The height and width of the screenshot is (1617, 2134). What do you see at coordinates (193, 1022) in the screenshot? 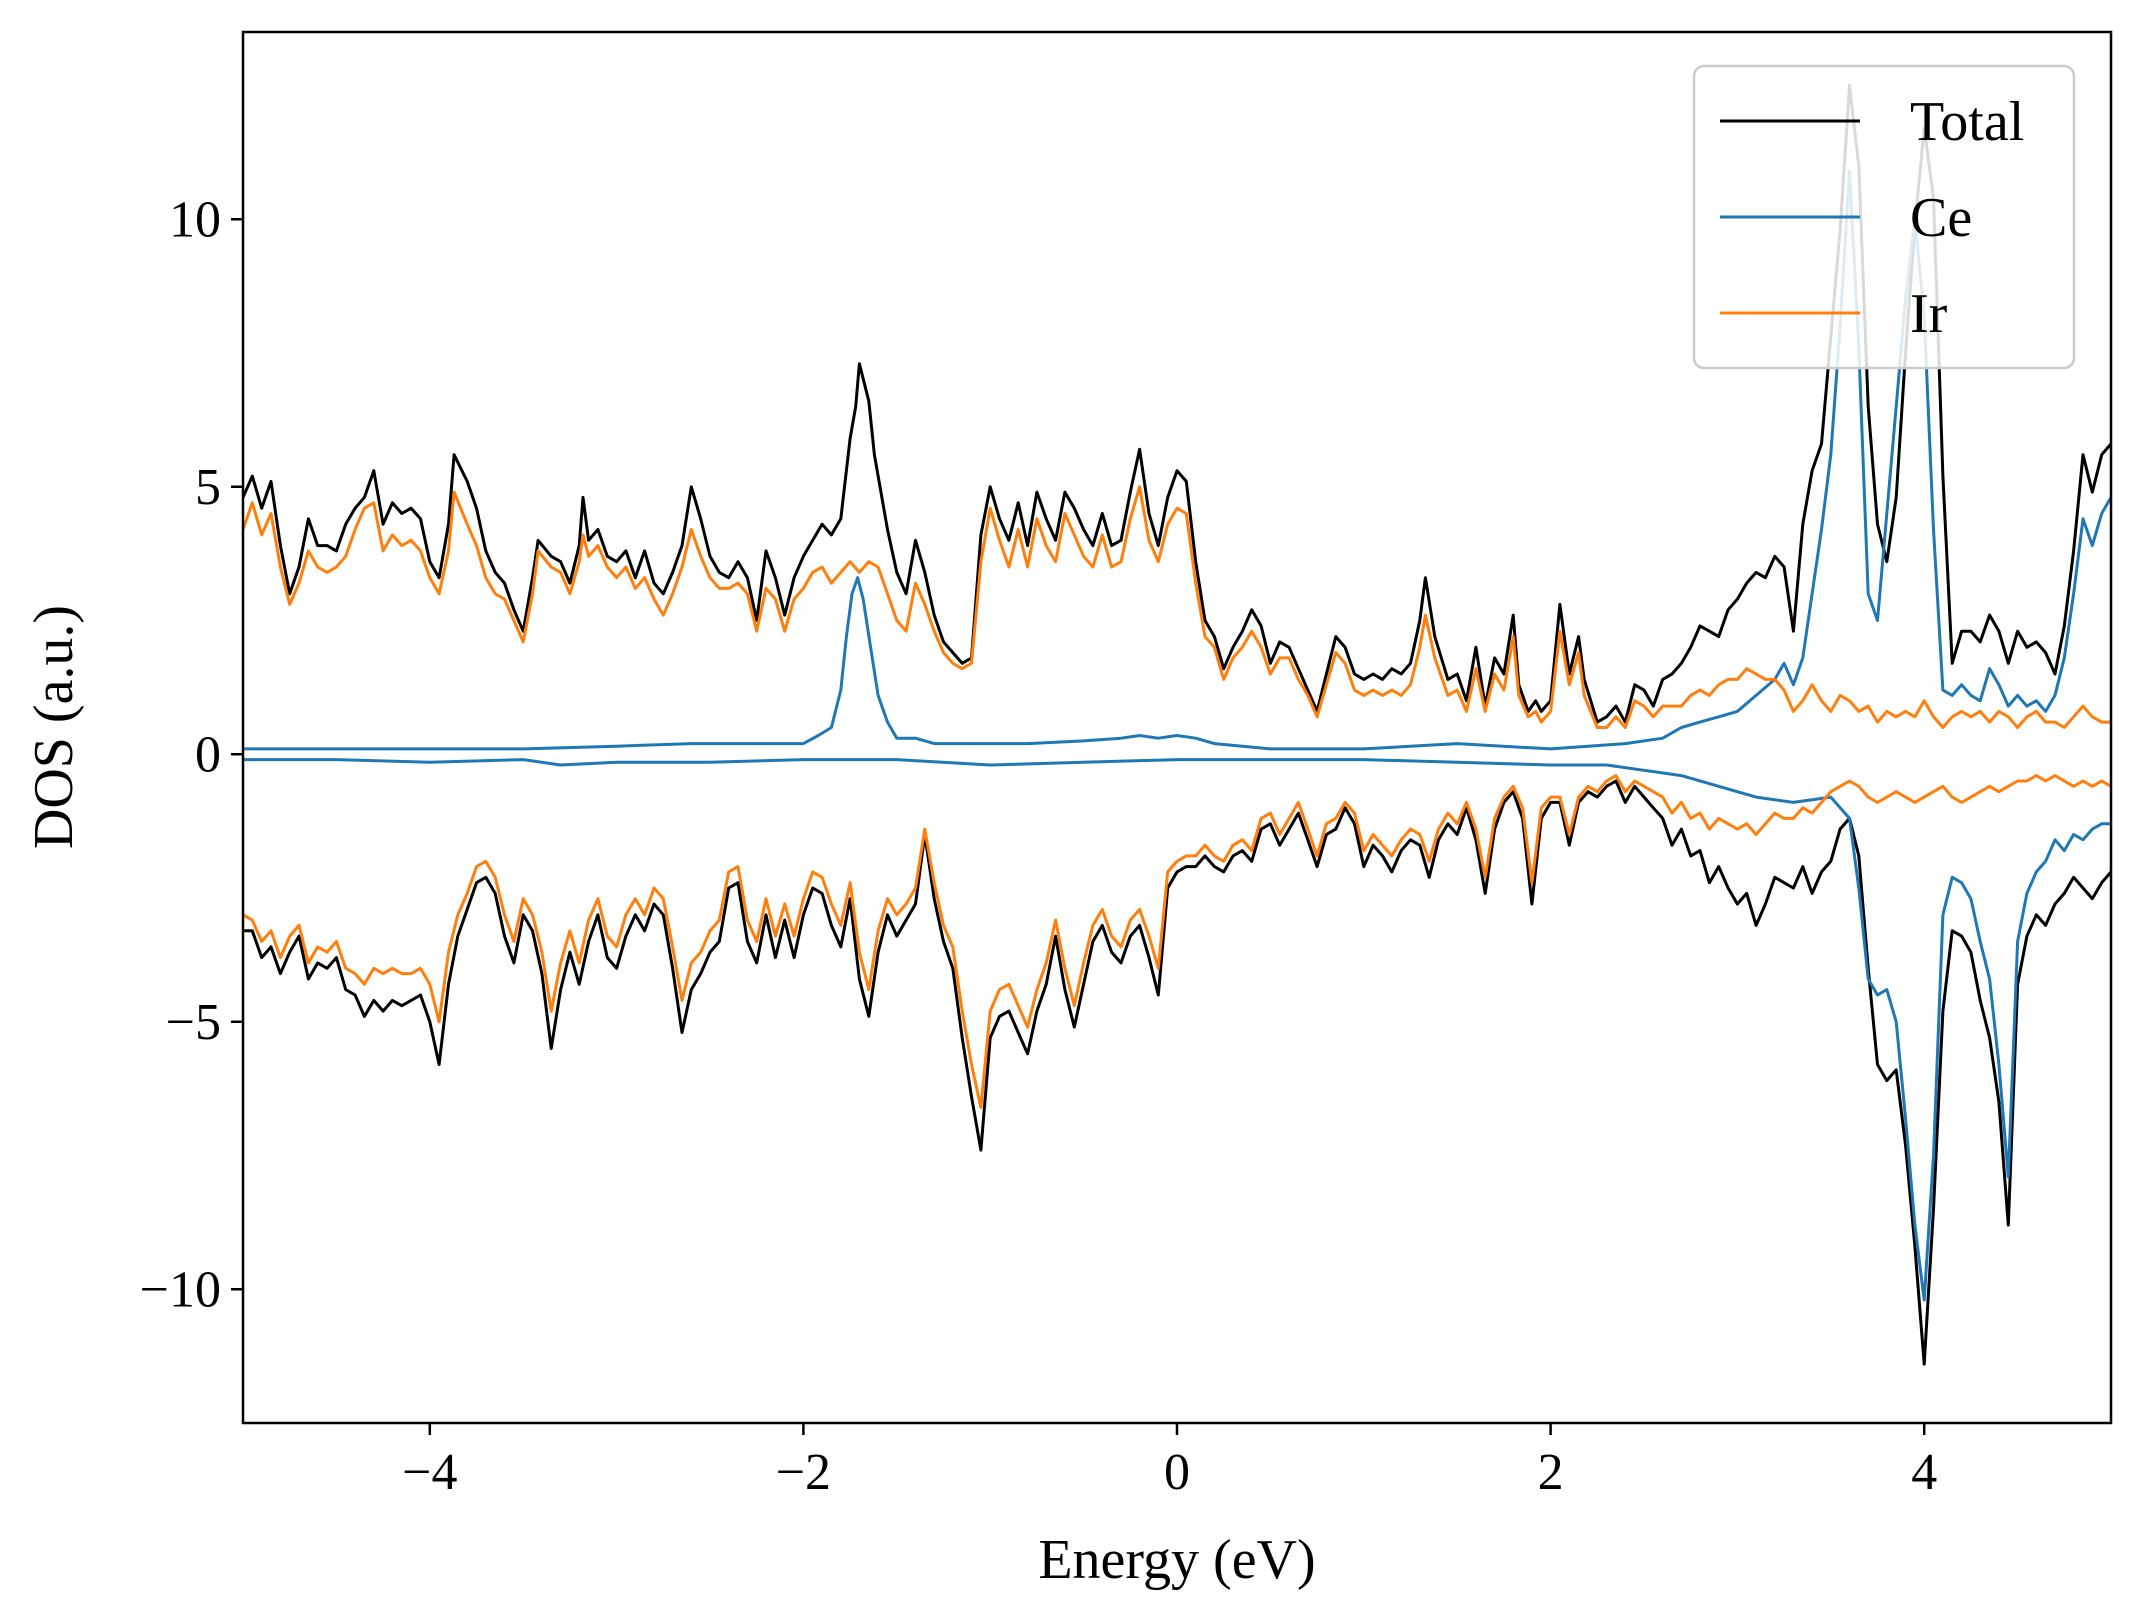
I see `y-tick-label: −5` at bounding box center [193, 1022].